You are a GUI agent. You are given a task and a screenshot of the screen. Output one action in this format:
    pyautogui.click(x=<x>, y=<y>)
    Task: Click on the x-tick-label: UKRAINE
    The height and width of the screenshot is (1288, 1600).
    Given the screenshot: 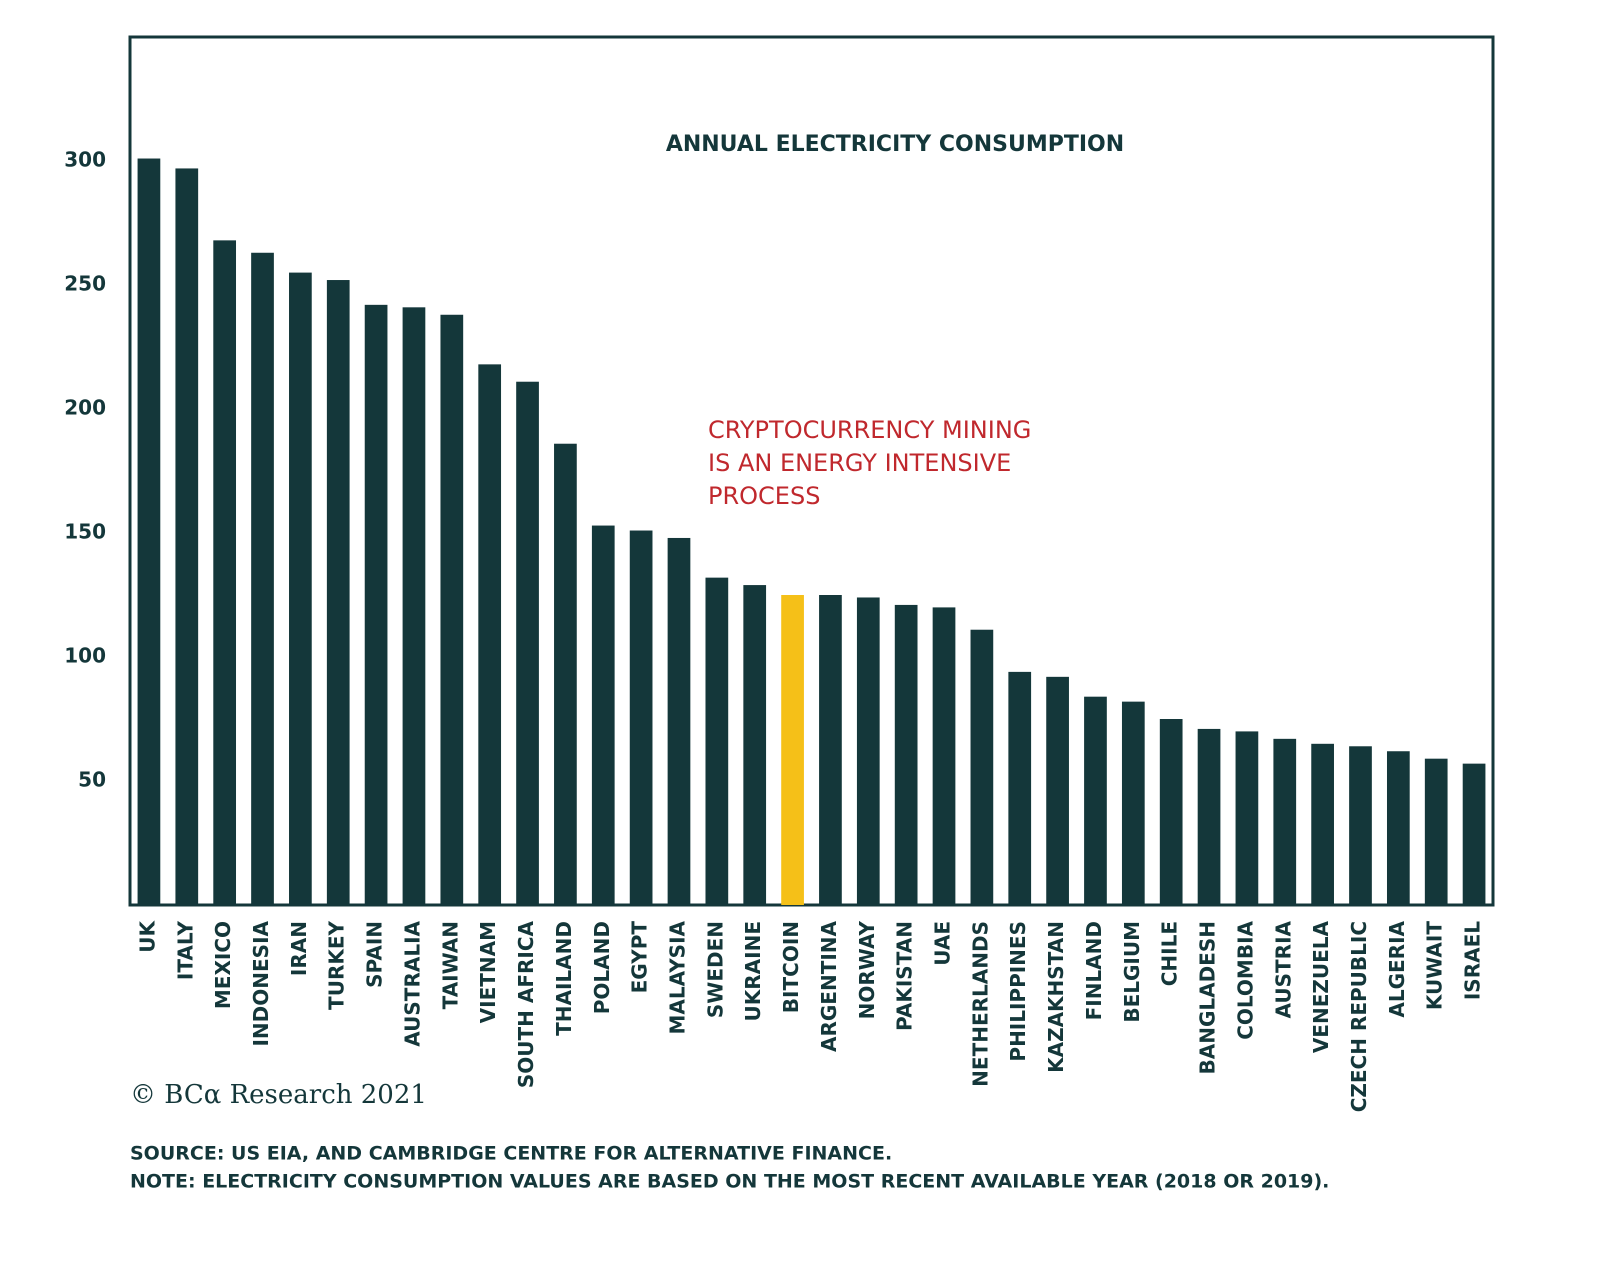 What is the action you would take?
    pyautogui.click(x=753, y=971)
    